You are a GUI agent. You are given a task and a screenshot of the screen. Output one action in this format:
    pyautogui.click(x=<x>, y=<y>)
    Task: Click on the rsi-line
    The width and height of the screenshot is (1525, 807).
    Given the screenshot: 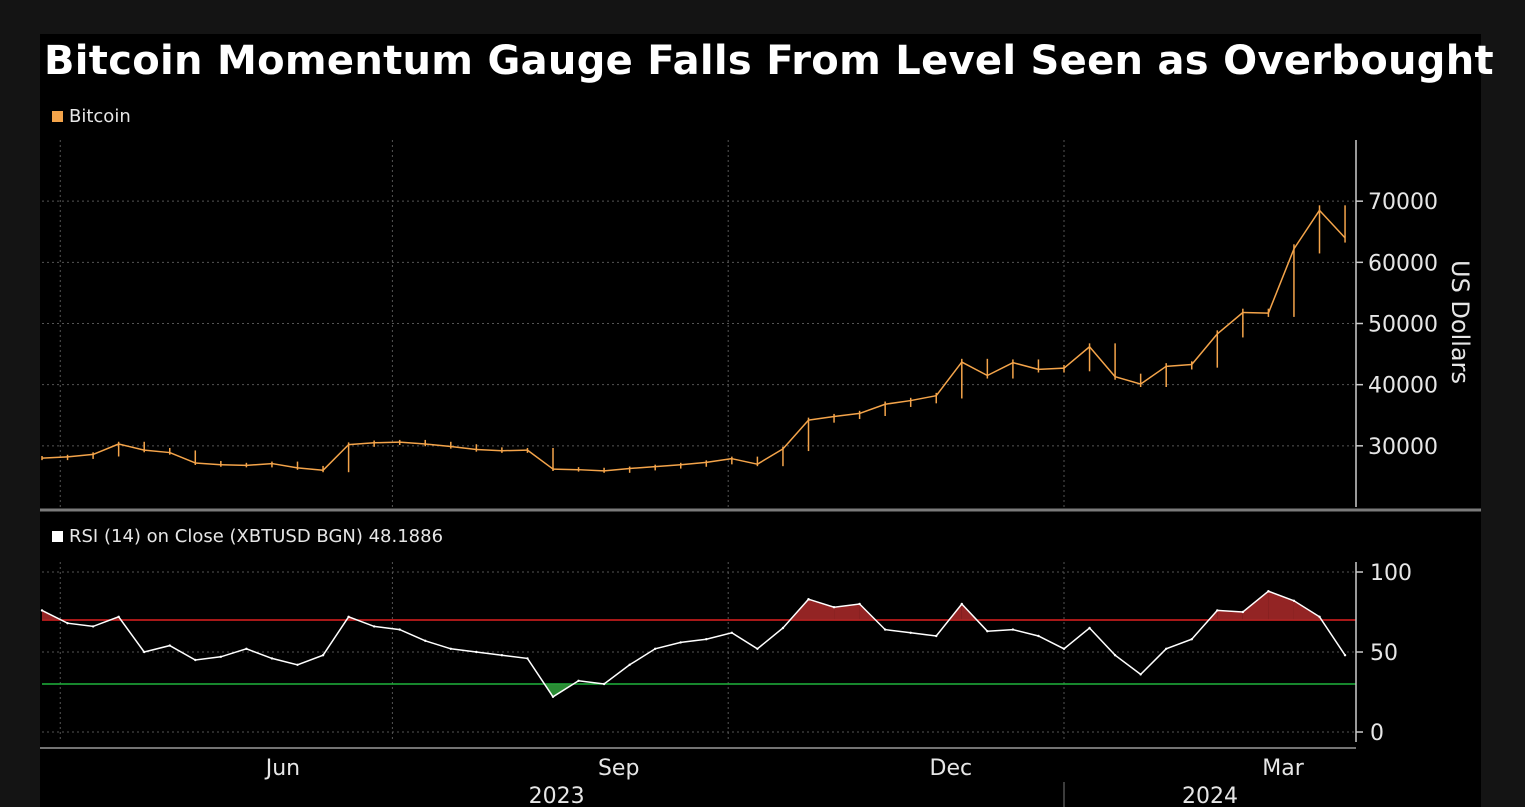 What is the action you would take?
    pyautogui.click(x=693, y=644)
    